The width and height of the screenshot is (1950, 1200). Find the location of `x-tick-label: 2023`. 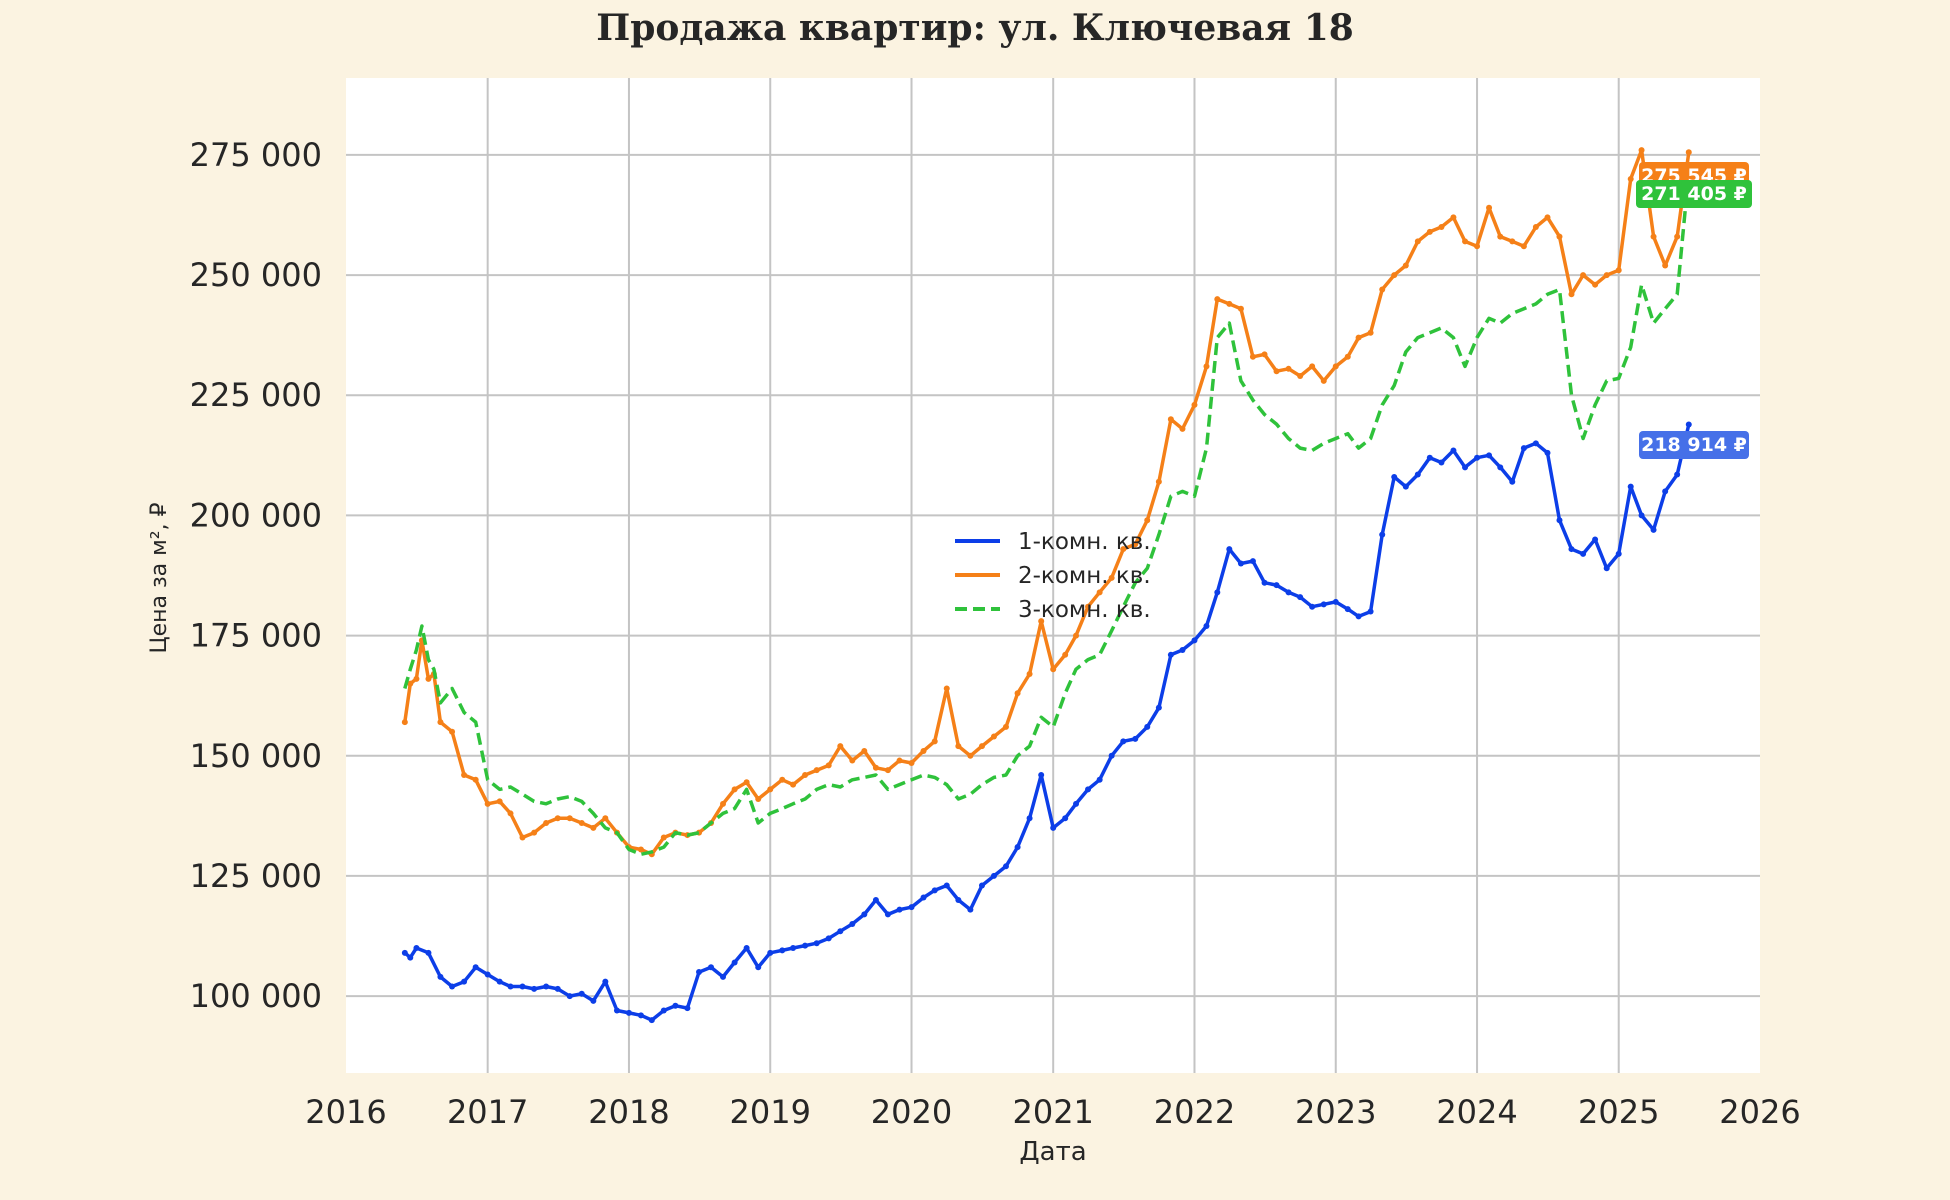

x-tick-label: 2023 is located at coordinates (1335, 1112).